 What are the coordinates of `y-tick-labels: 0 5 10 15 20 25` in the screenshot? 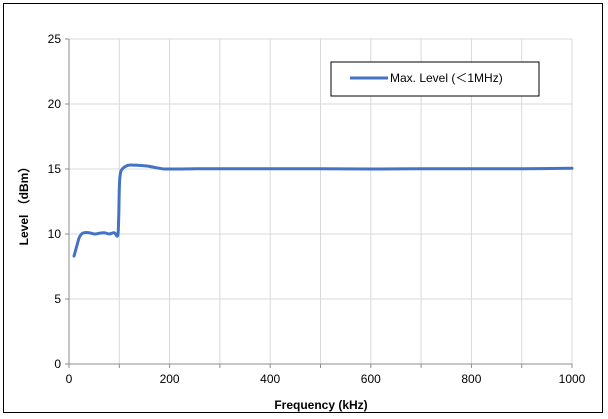 It's located at (55, 201).